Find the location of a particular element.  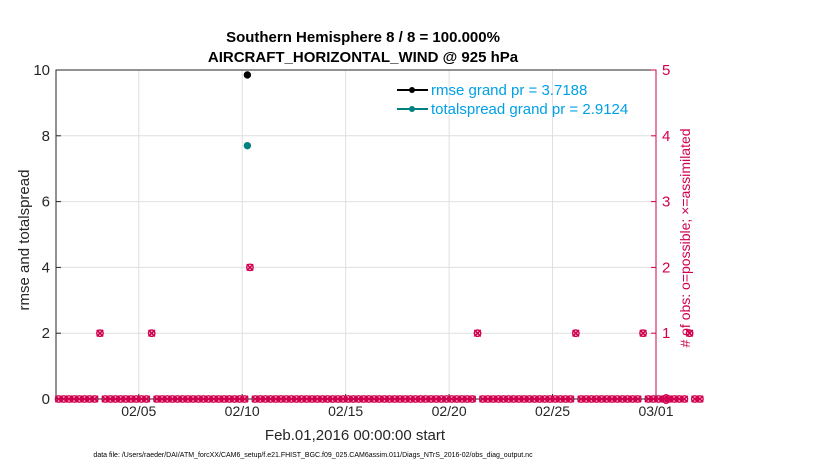

y-left-tick-label: 2 is located at coordinates (46, 333).